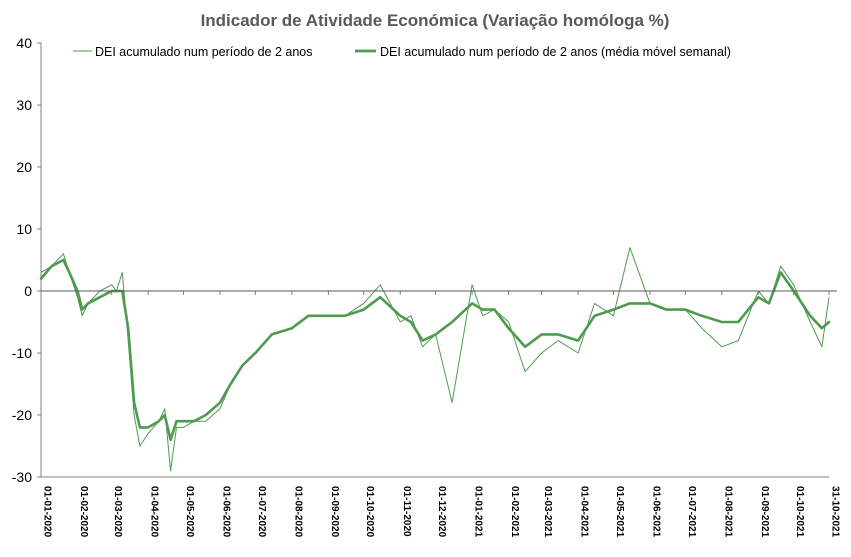  I want to click on x-tick-label: 01-05-2021, so click(619, 512).